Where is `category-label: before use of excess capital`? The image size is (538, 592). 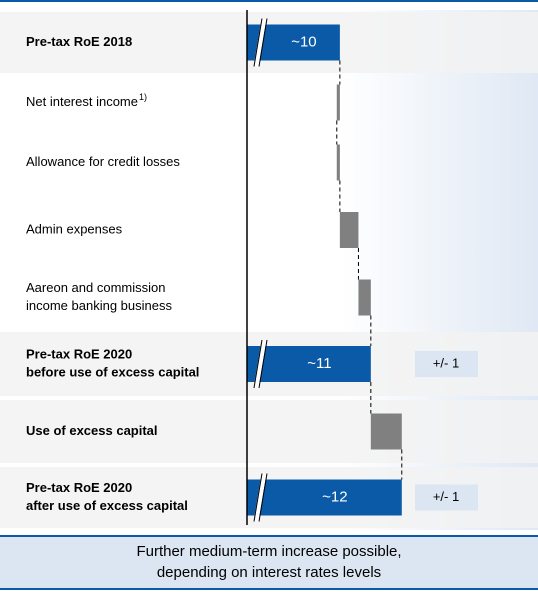
category-label: before use of excess capital is located at coordinates (112, 371).